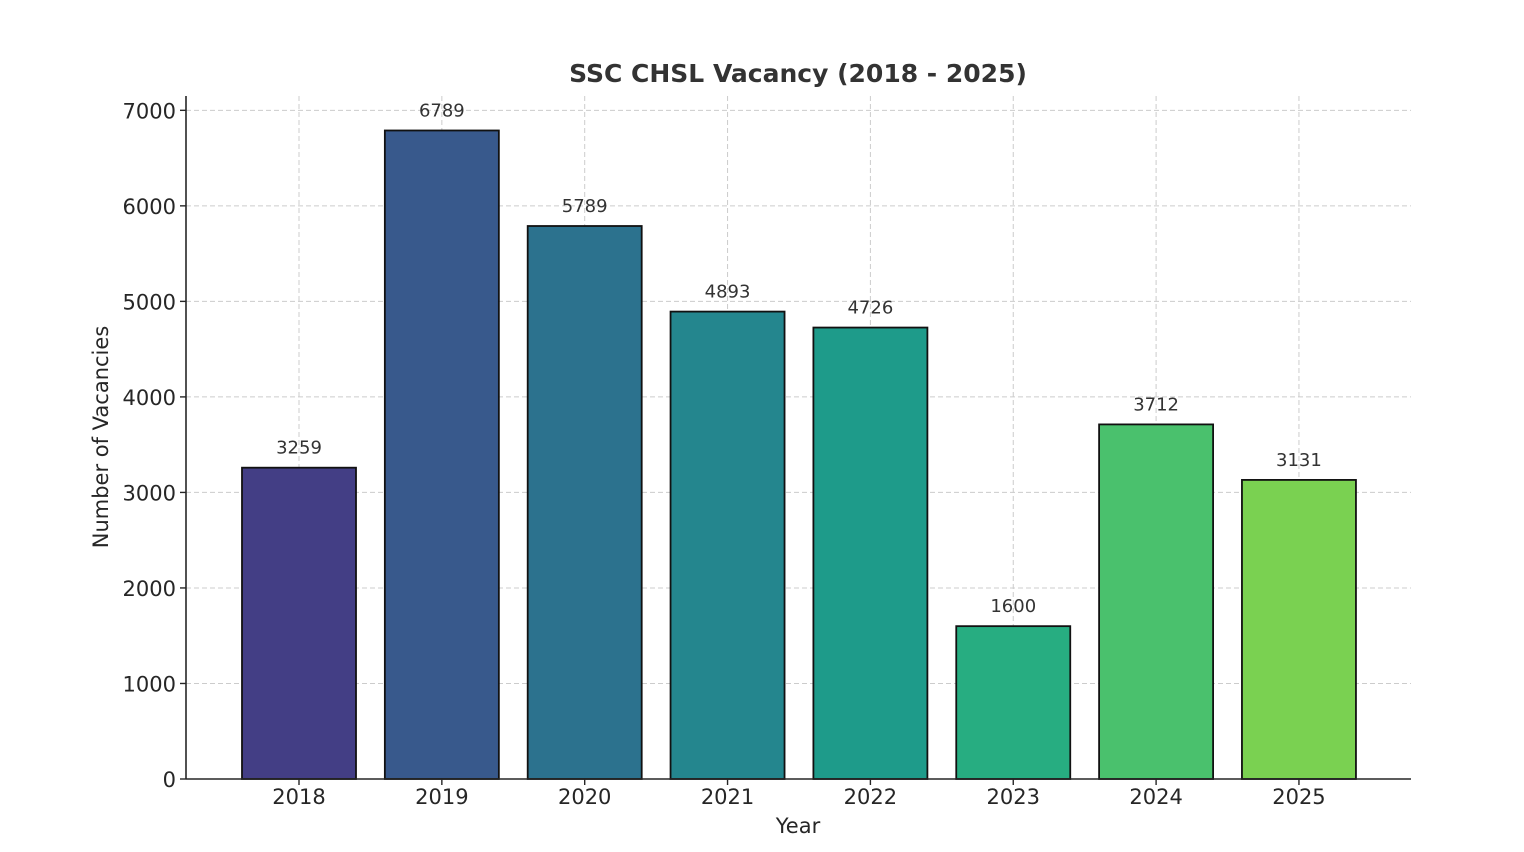  Describe the element at coordinates (149, 398) in the screenshot. I see `y-tick-label: 4000` at that location.